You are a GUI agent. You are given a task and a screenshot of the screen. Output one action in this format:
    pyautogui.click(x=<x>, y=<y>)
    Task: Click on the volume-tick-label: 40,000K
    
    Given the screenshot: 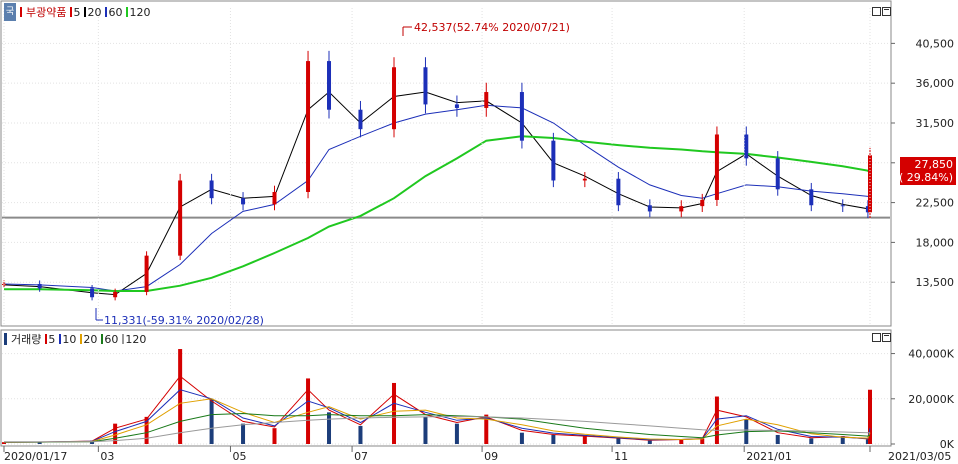 What is the action you would take?
    pyautogui.click(x=931, y=354)
    